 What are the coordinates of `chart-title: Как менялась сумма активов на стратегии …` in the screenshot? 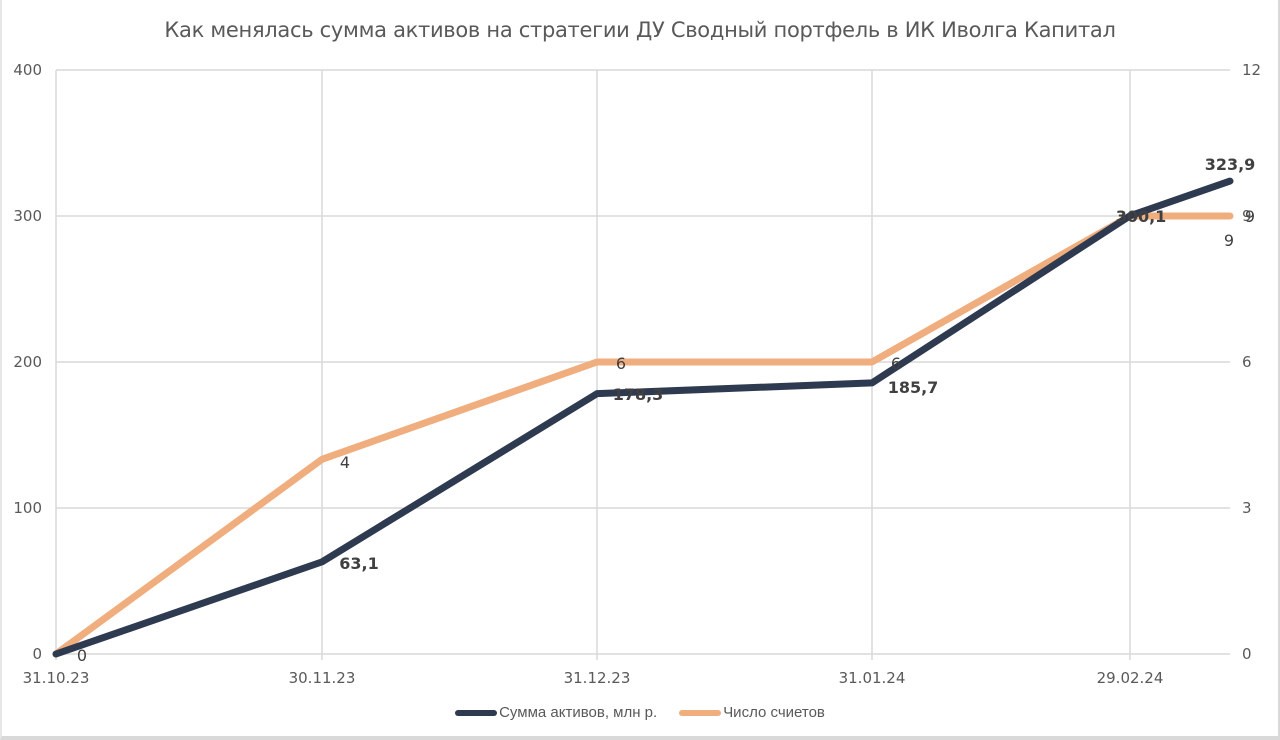 It's located at (640, 30).